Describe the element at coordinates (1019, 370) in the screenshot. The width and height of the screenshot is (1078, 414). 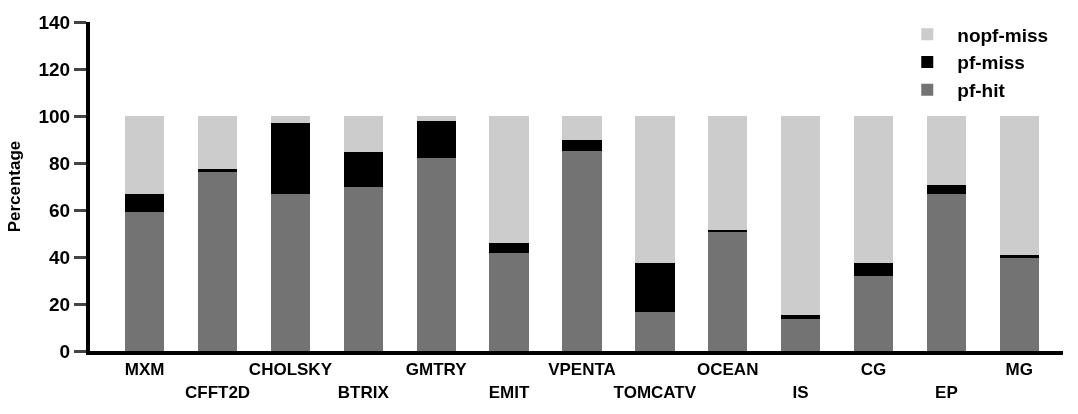
I see `x-tick-label: MG` at that location.